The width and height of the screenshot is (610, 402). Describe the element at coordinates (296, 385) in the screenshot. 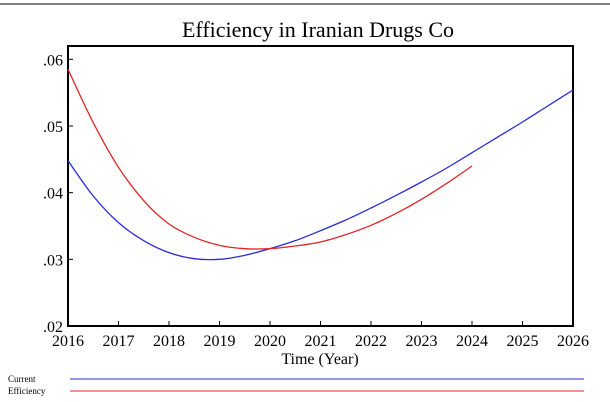

I see `legend: Current Efficiency` at that location.